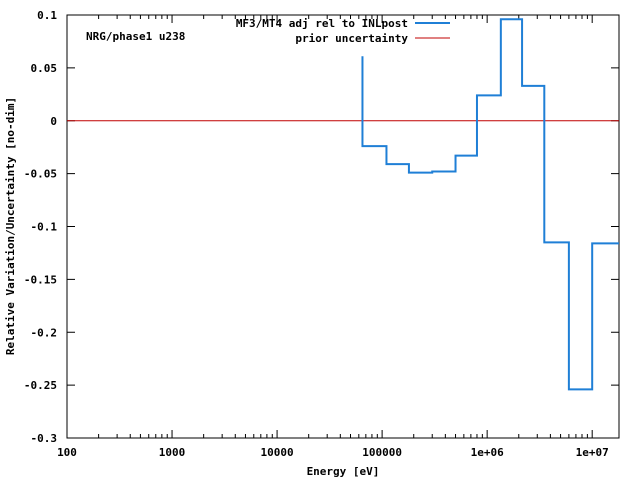 This screenshot has height=480, width=640. What do you see at coordinates (382, 452) in the screenshot?
I see `x-tick-label: 100000` at bounding box center [382, 452].